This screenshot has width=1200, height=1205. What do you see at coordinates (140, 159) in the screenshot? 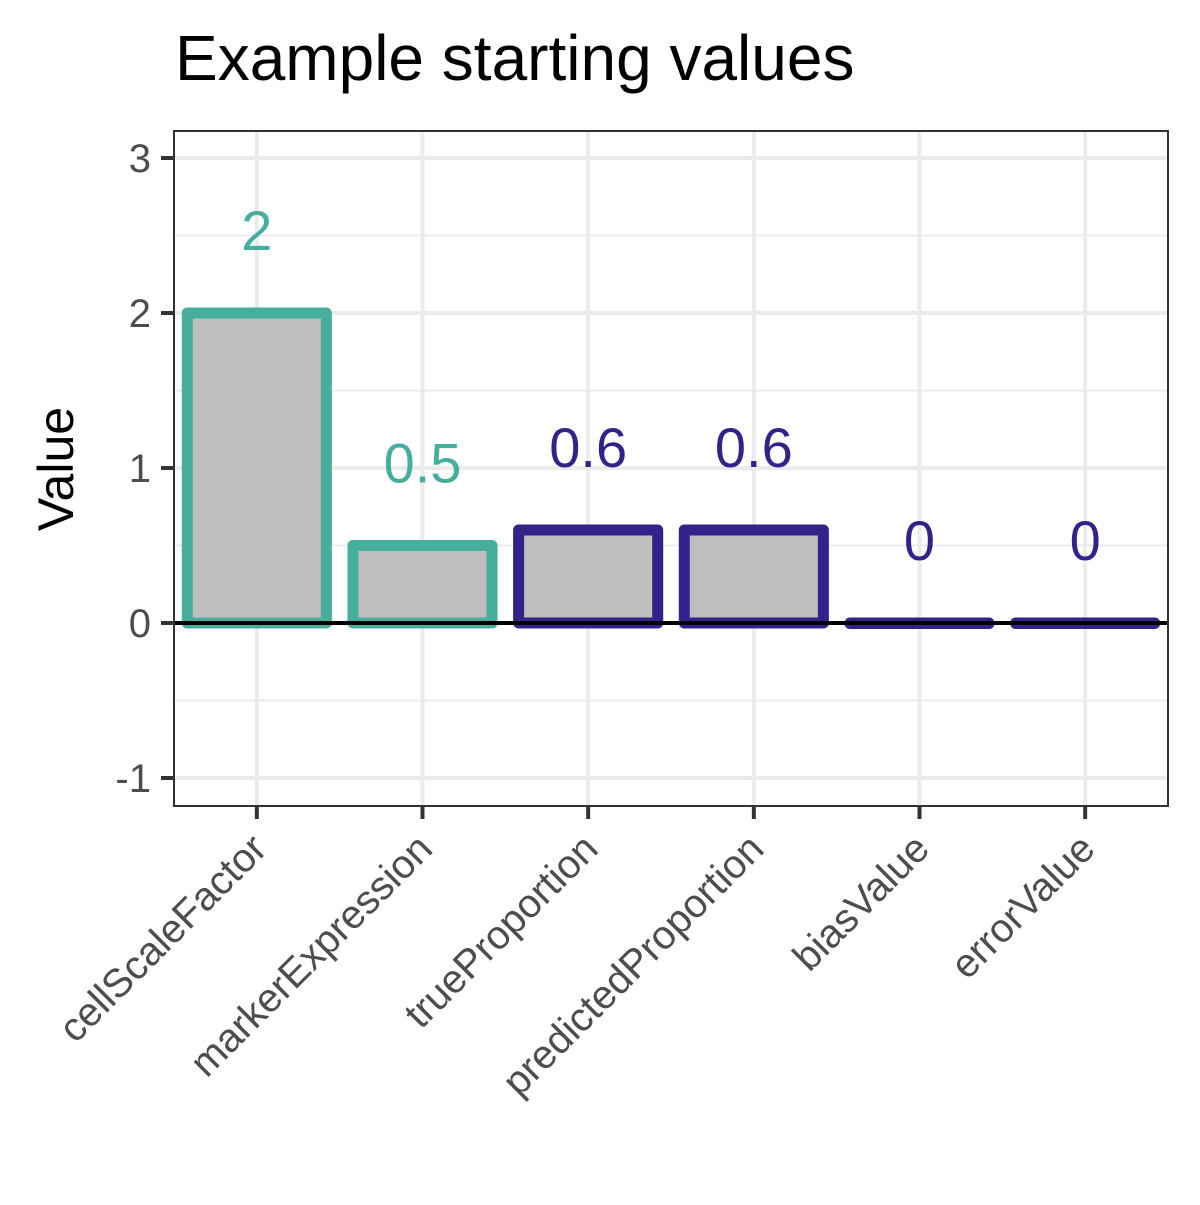
I see `y-tick-label: 3` at bounding box center [140, 159].